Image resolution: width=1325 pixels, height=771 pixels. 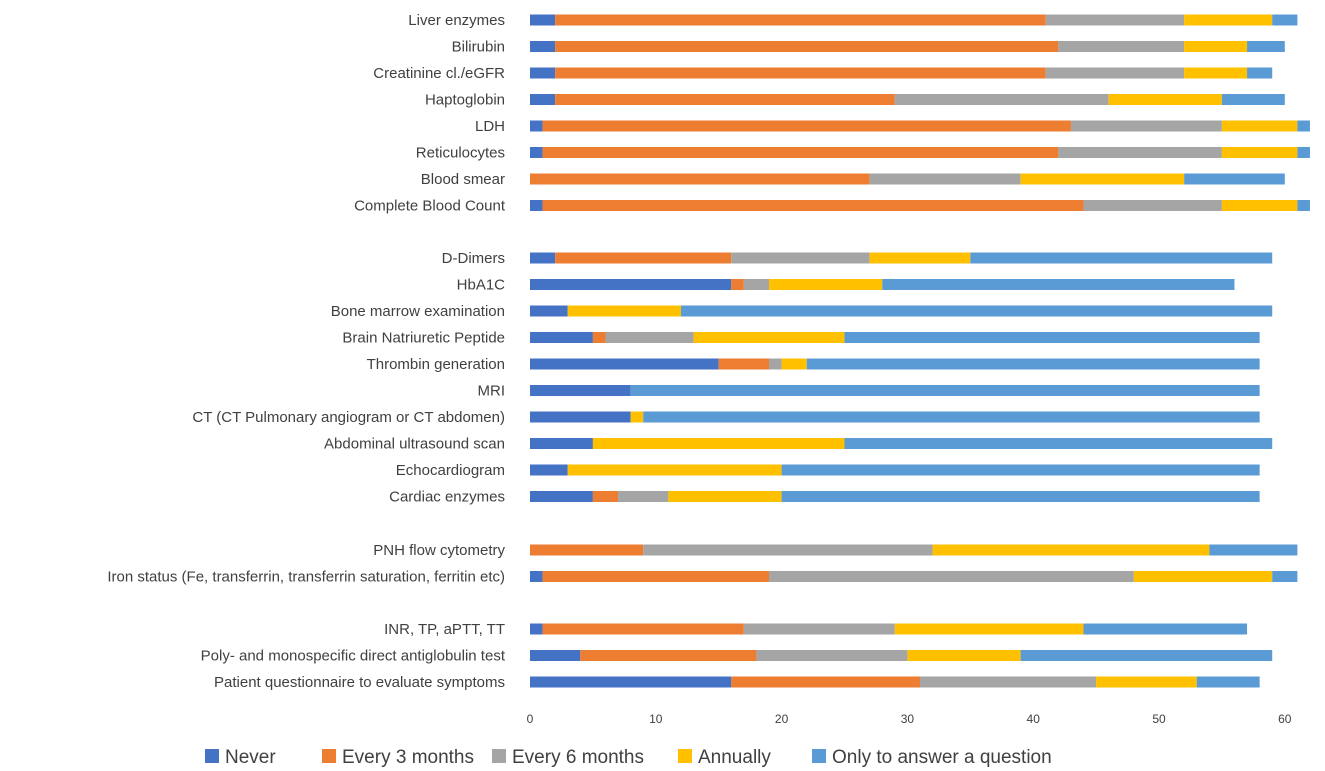 I want to click on bar-poly-and-monospecific-direct-antiglobulin-test-every-3-months, so click(x=668, y=655).